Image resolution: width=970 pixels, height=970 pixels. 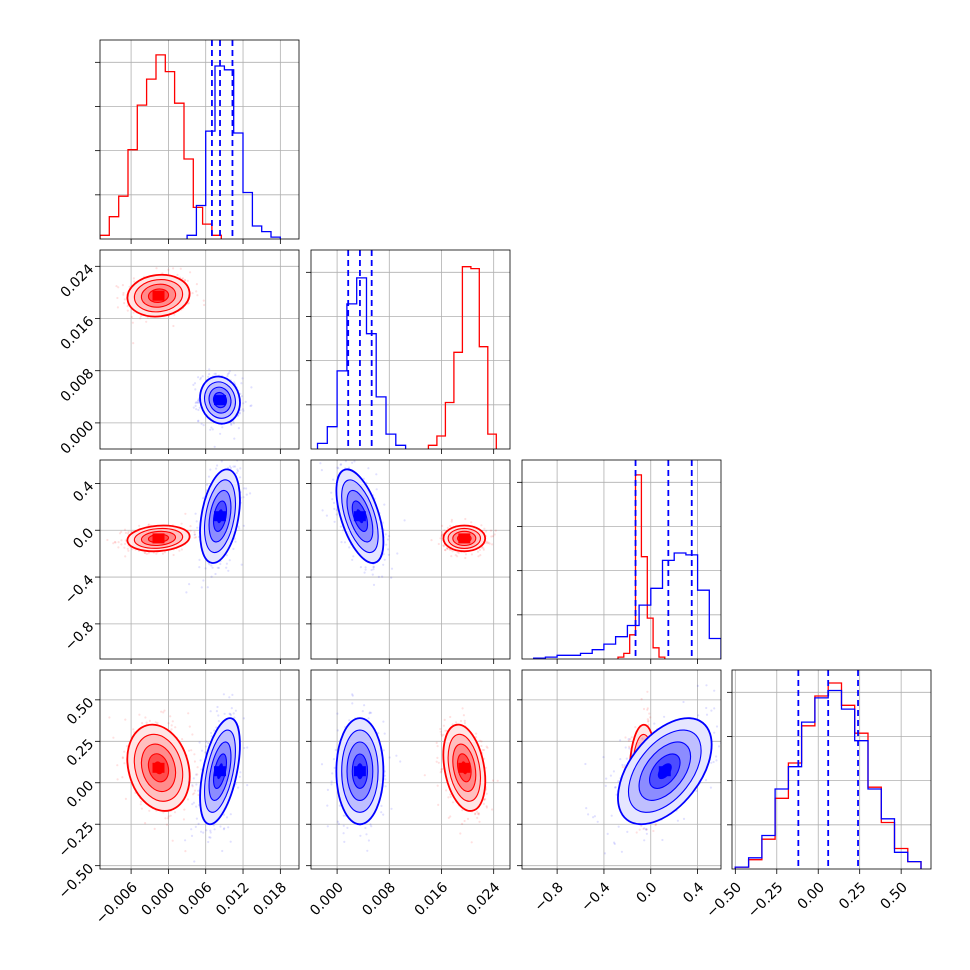 What do you see at coordinates (77, 882) in the screenshot?
I see `y-tick-label: −0.50` at bounding box center [77, 882].